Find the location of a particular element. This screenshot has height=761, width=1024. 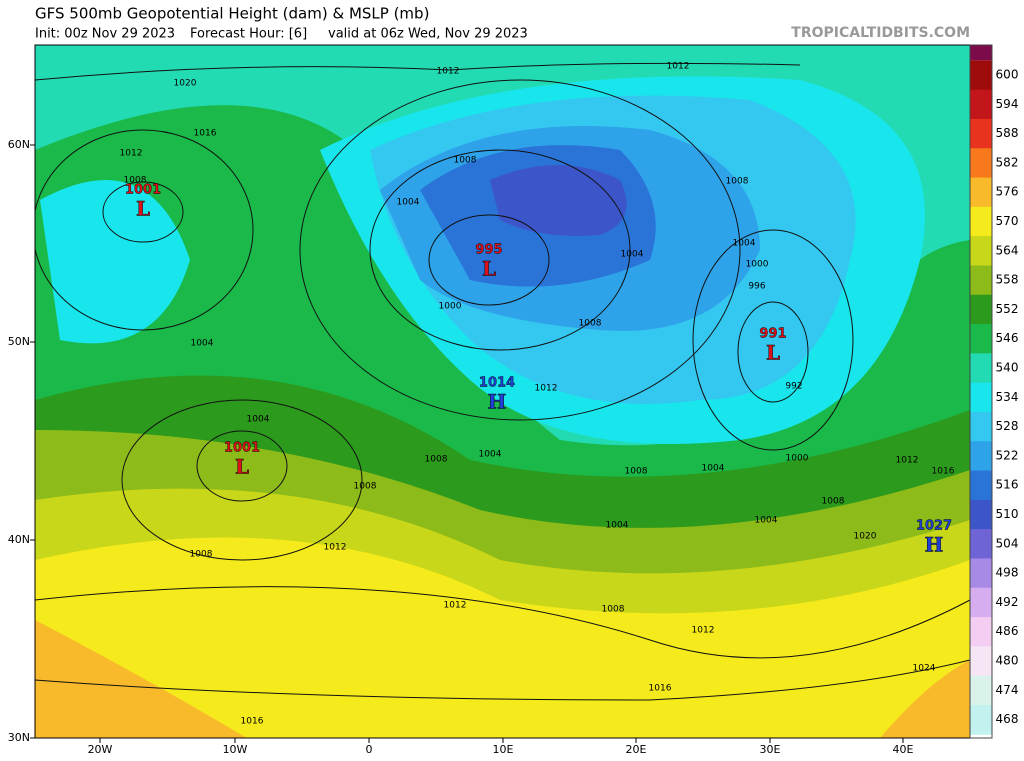

colorbar-label: 546 is located at coordinates (1007, 338).